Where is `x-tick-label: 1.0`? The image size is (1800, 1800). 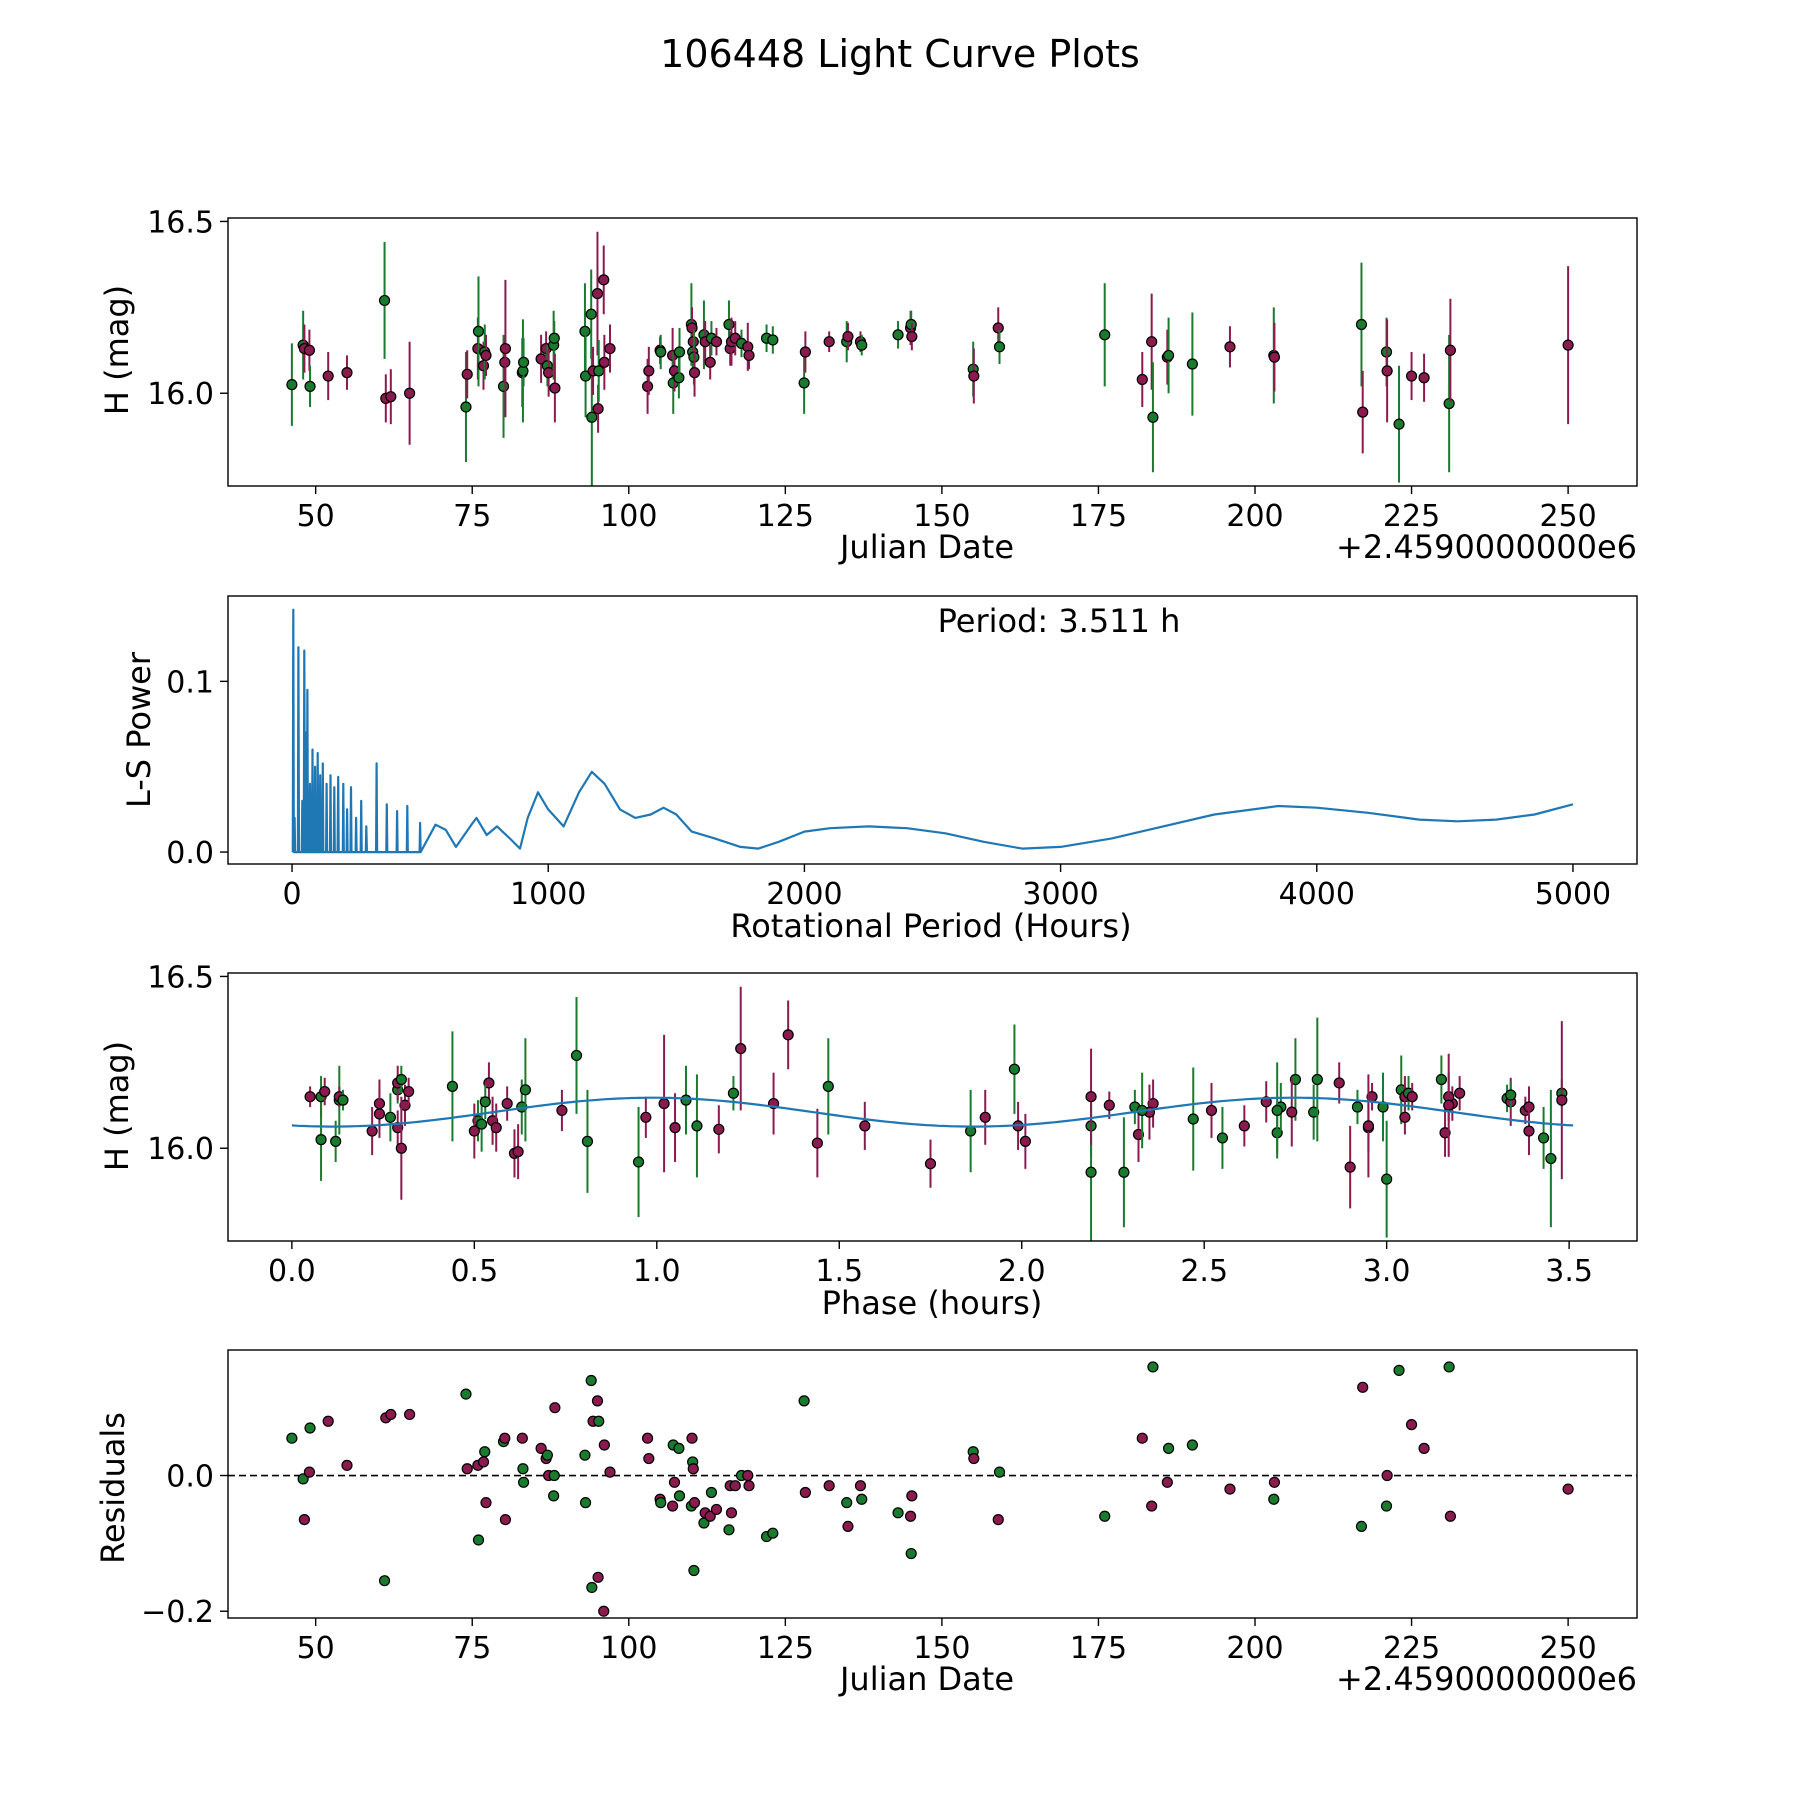 x-tick-label: 1.0 is located at coordinates (657, 1271).